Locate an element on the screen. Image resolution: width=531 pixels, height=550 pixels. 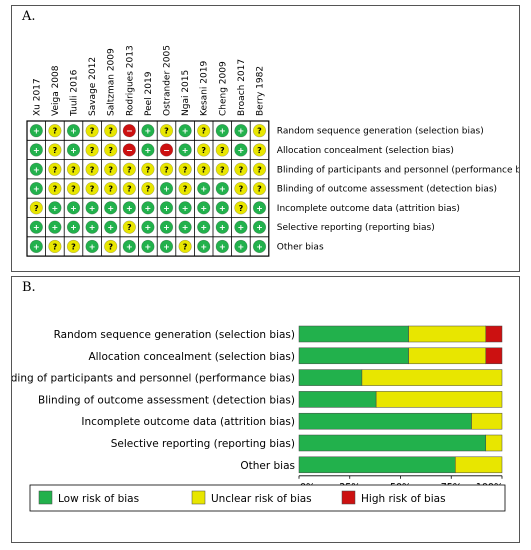
category-label-allocation-concealment-selection-bias: Allocation concealment (selection bias) is located at coordinates (191, 357).